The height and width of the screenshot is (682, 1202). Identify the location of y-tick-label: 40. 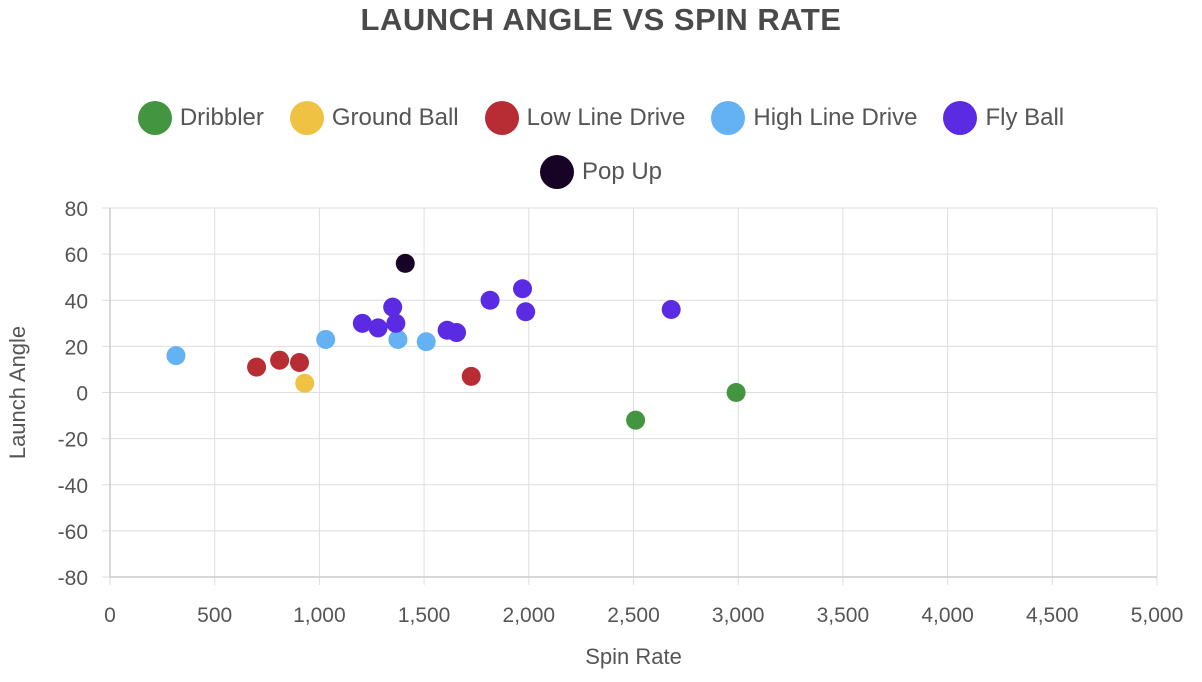
(76, 301).